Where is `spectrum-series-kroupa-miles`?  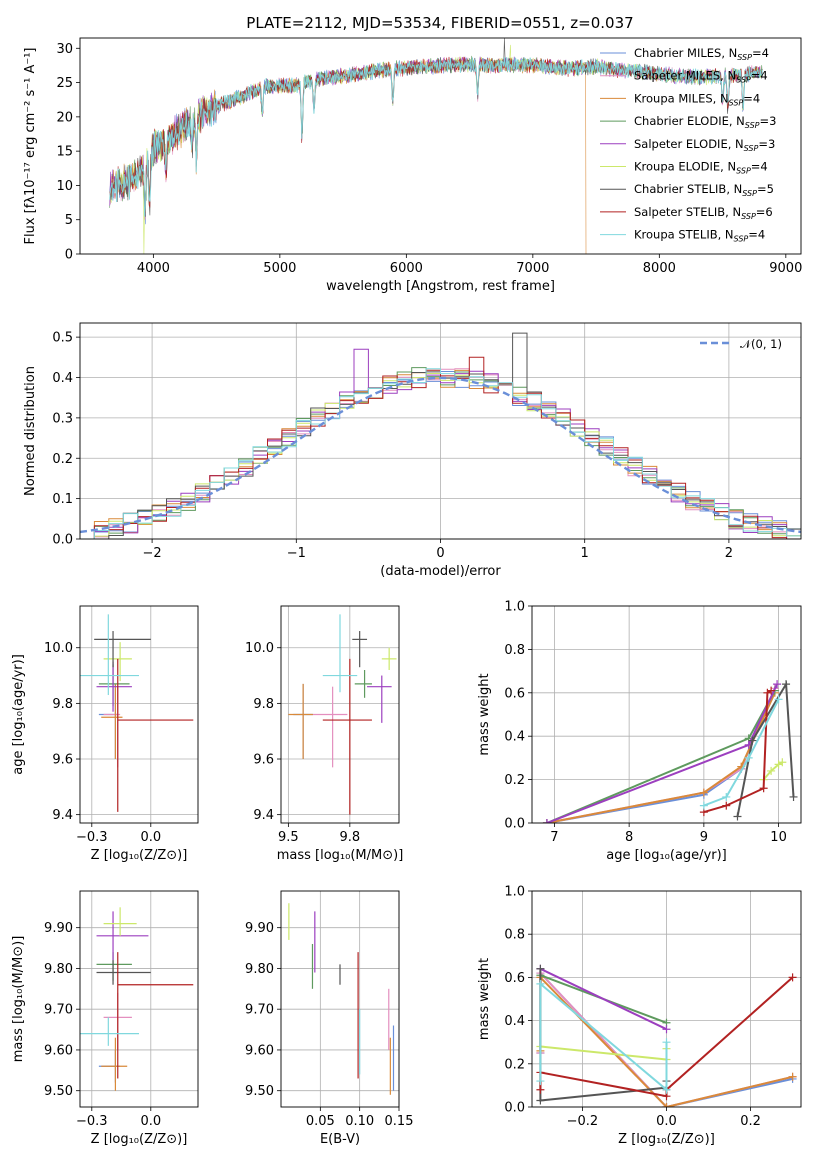 spectrum-series-kroupa-miles is located at coordinates (348, 155).